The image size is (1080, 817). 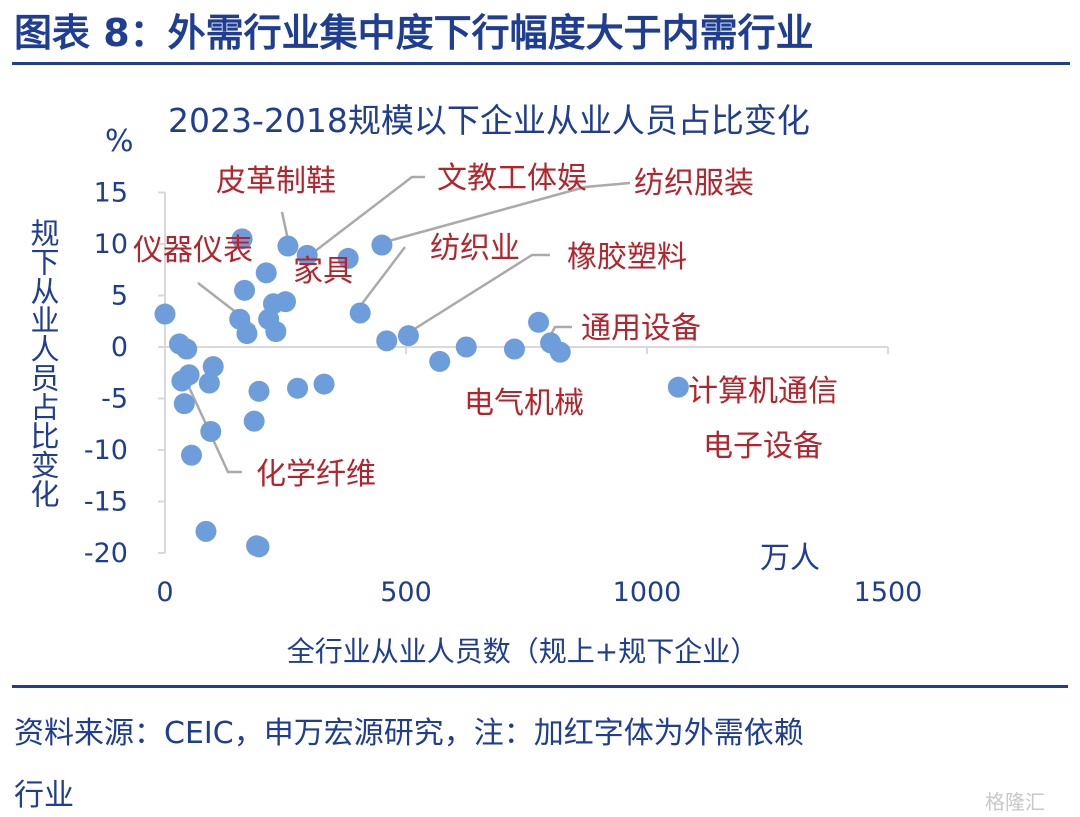 What do you see at coordinates (111, 193) in the screenshot?
I see `y-tick-label: 15` at bounding box center [111, 193].